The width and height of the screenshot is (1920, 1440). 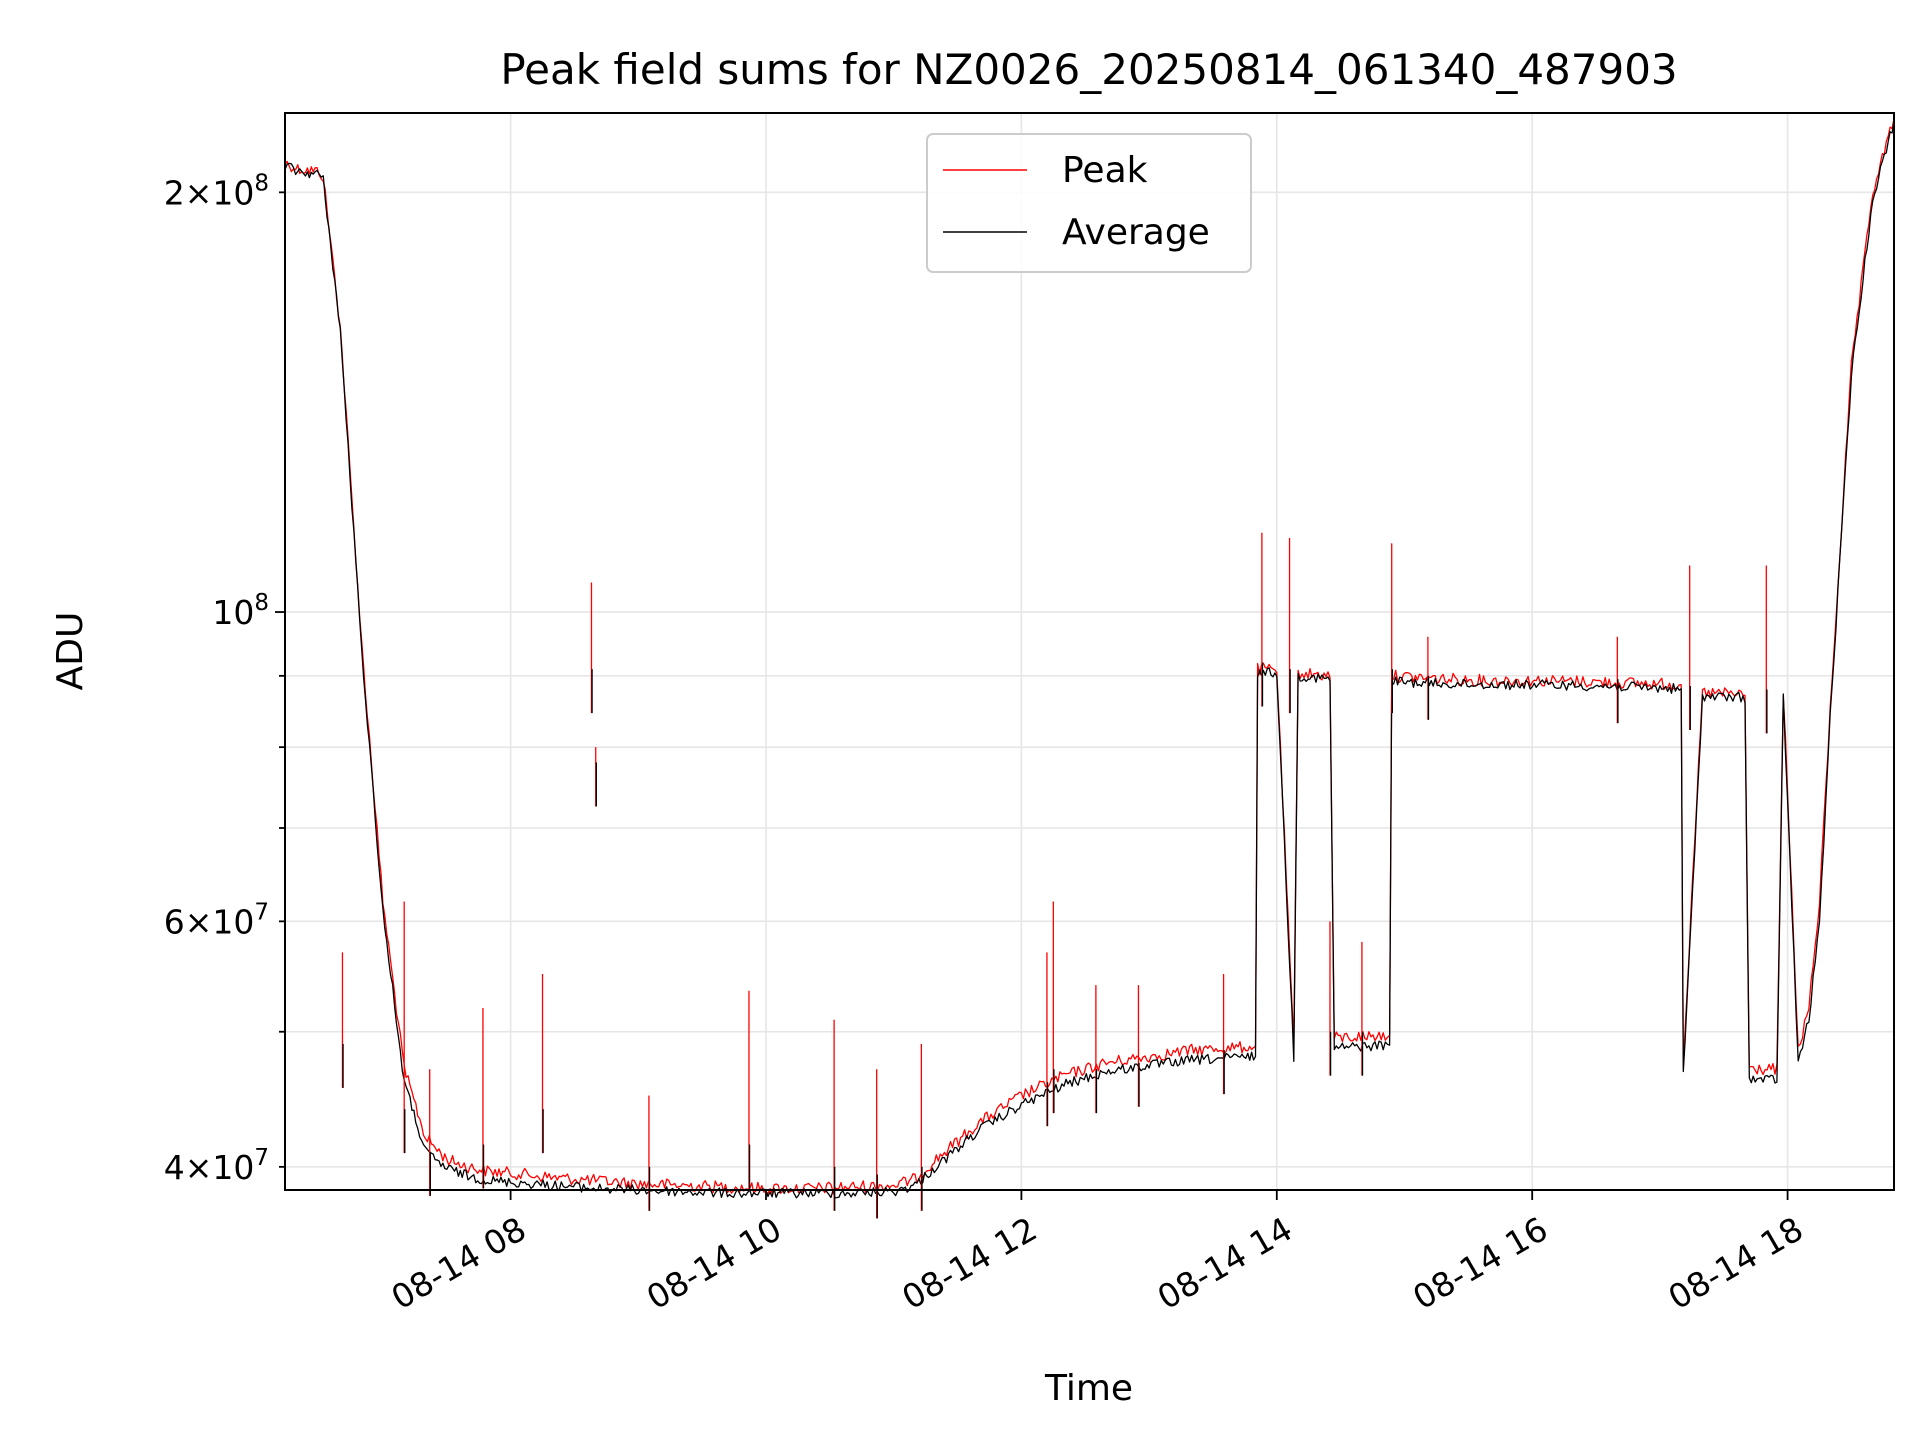 I want to click on x-tick-label: 08-14 08, so click(x=459, y=1263).